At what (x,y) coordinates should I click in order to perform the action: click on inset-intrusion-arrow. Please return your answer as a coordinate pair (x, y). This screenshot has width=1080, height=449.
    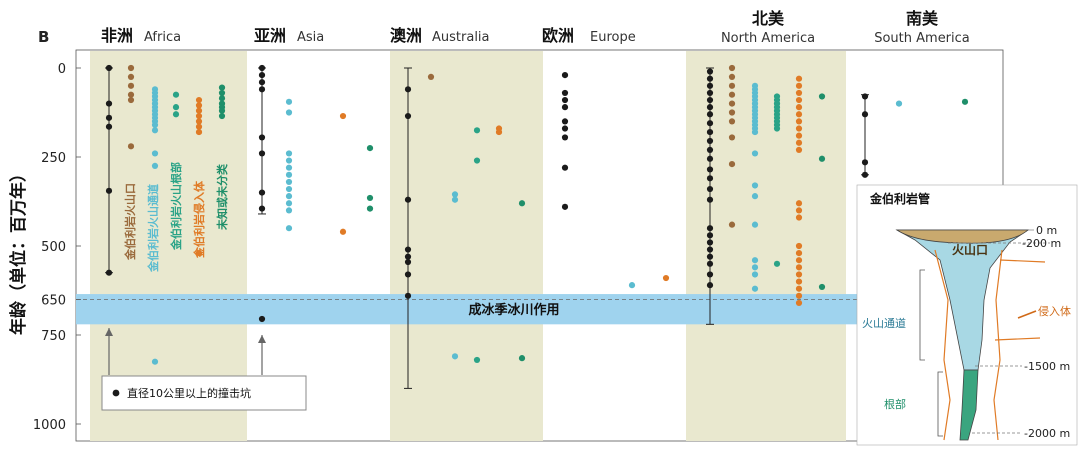
    Looking at the image, I should click on (1027, 314).